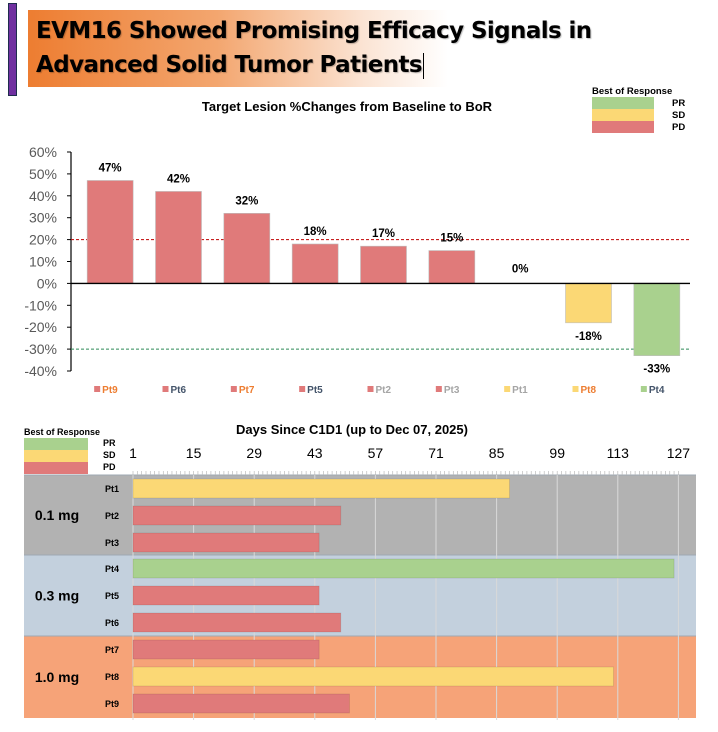 This screenshot has height=732, width=718. What do you see at coordinates (43, 218) in the screenshot?
I see `y-tick-label: 30%` at bounding box center [43, 218].